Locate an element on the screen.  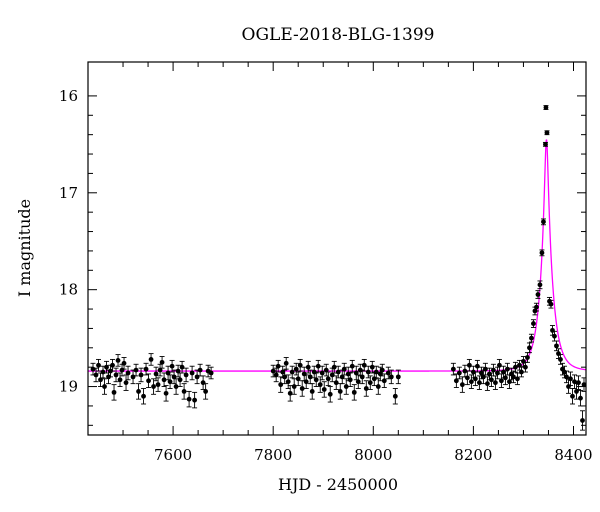
y-tick-label: 18 is located at coordinates (68, 290).